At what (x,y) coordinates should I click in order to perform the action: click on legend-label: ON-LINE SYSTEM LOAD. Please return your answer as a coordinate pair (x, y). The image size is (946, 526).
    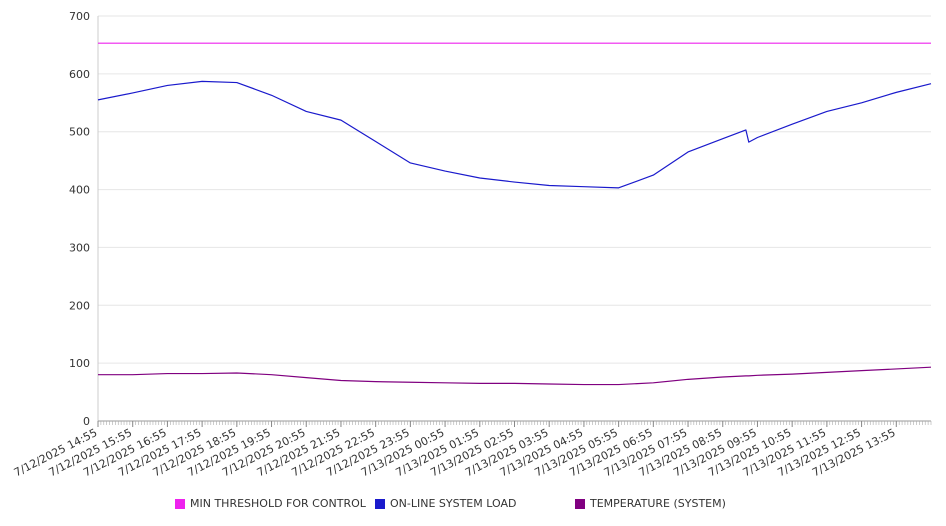
    Looking at the image, I should click on (453, 503).